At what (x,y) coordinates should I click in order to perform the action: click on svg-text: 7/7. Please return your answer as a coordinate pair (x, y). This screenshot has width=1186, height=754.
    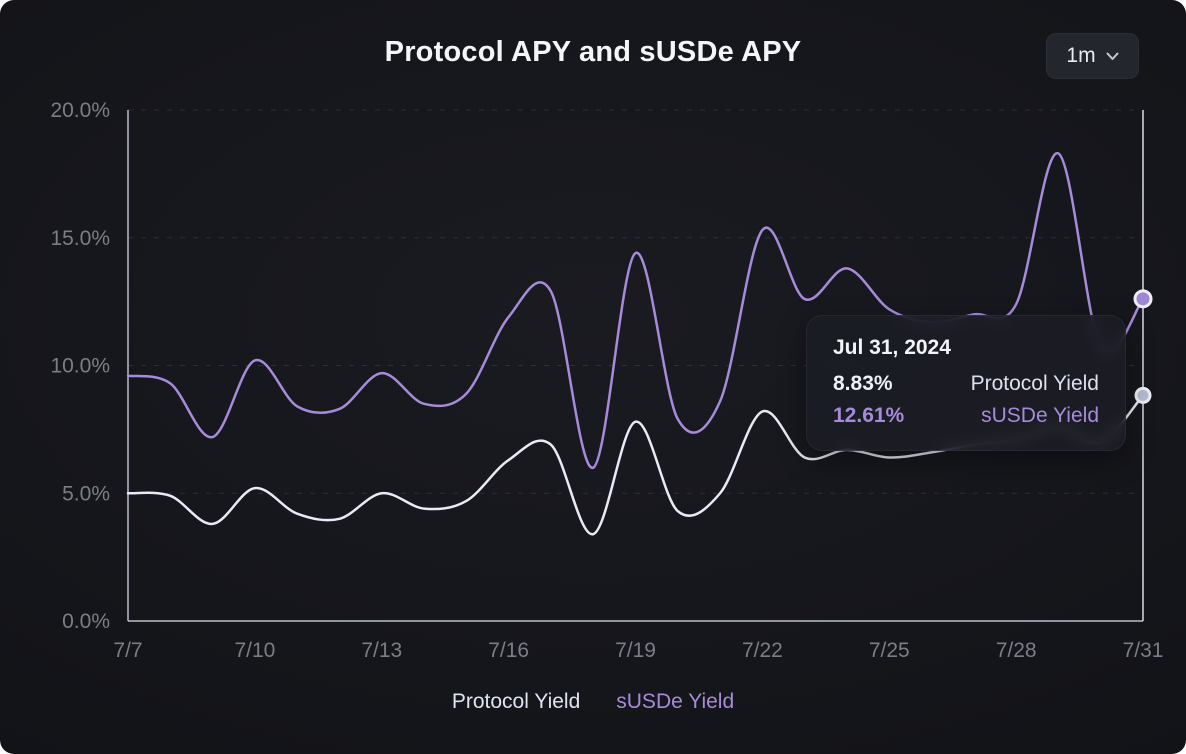
    Looking at the image, I should click on (127, 650).